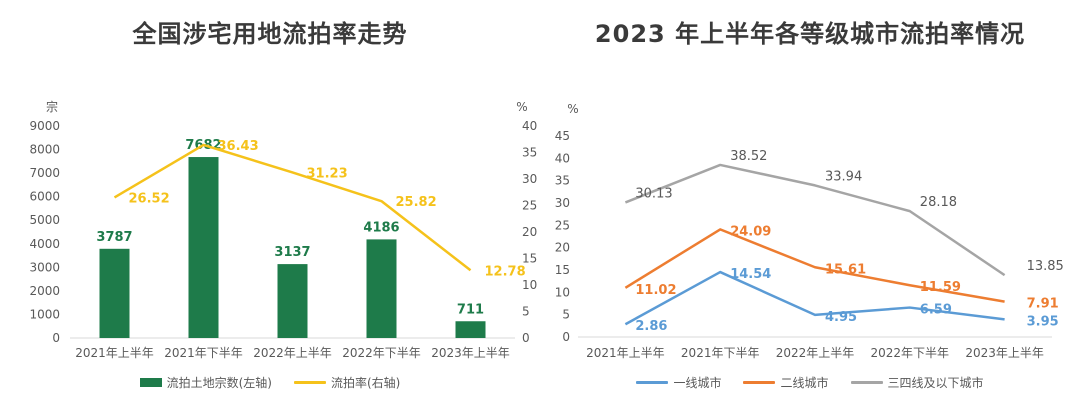  I want to click on y-tick-label: 40, so click(562, 158).